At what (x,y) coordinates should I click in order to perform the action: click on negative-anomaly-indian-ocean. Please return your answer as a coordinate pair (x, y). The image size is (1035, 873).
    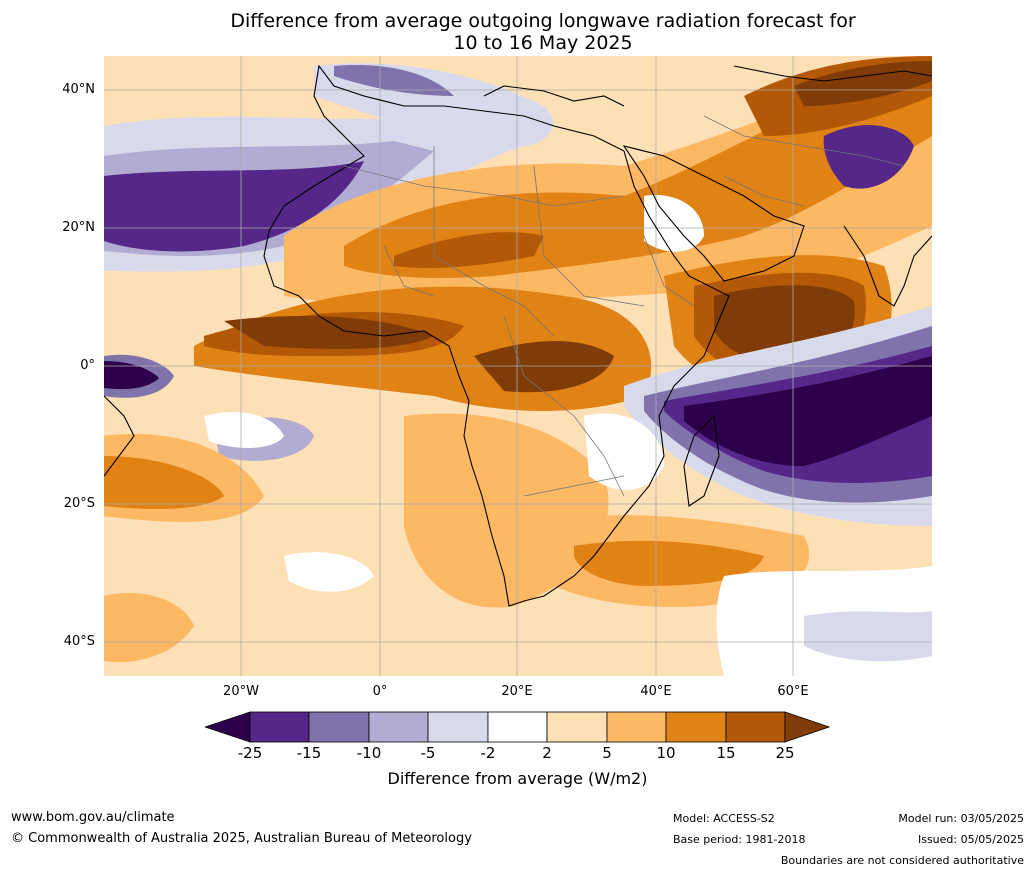
    Looking at the image, I should click on (778, 325).